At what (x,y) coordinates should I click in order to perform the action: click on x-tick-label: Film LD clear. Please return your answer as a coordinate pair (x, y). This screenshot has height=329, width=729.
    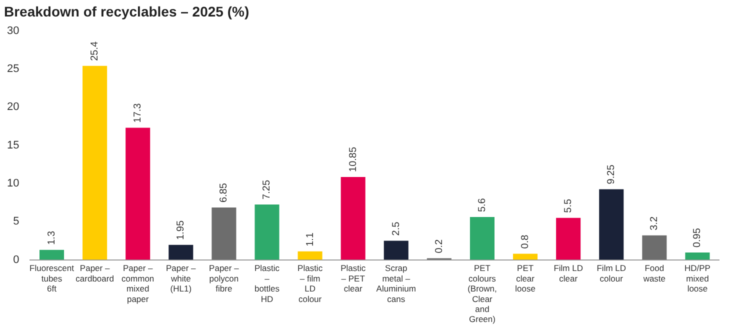
    Looking at the image, I should click on (568, 273).